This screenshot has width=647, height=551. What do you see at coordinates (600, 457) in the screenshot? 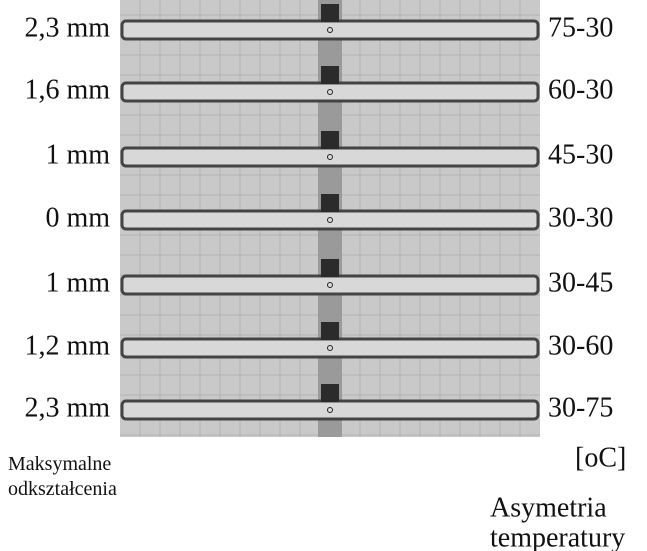
I see `unit-label: [oC]` at bounding box center [600, 457].